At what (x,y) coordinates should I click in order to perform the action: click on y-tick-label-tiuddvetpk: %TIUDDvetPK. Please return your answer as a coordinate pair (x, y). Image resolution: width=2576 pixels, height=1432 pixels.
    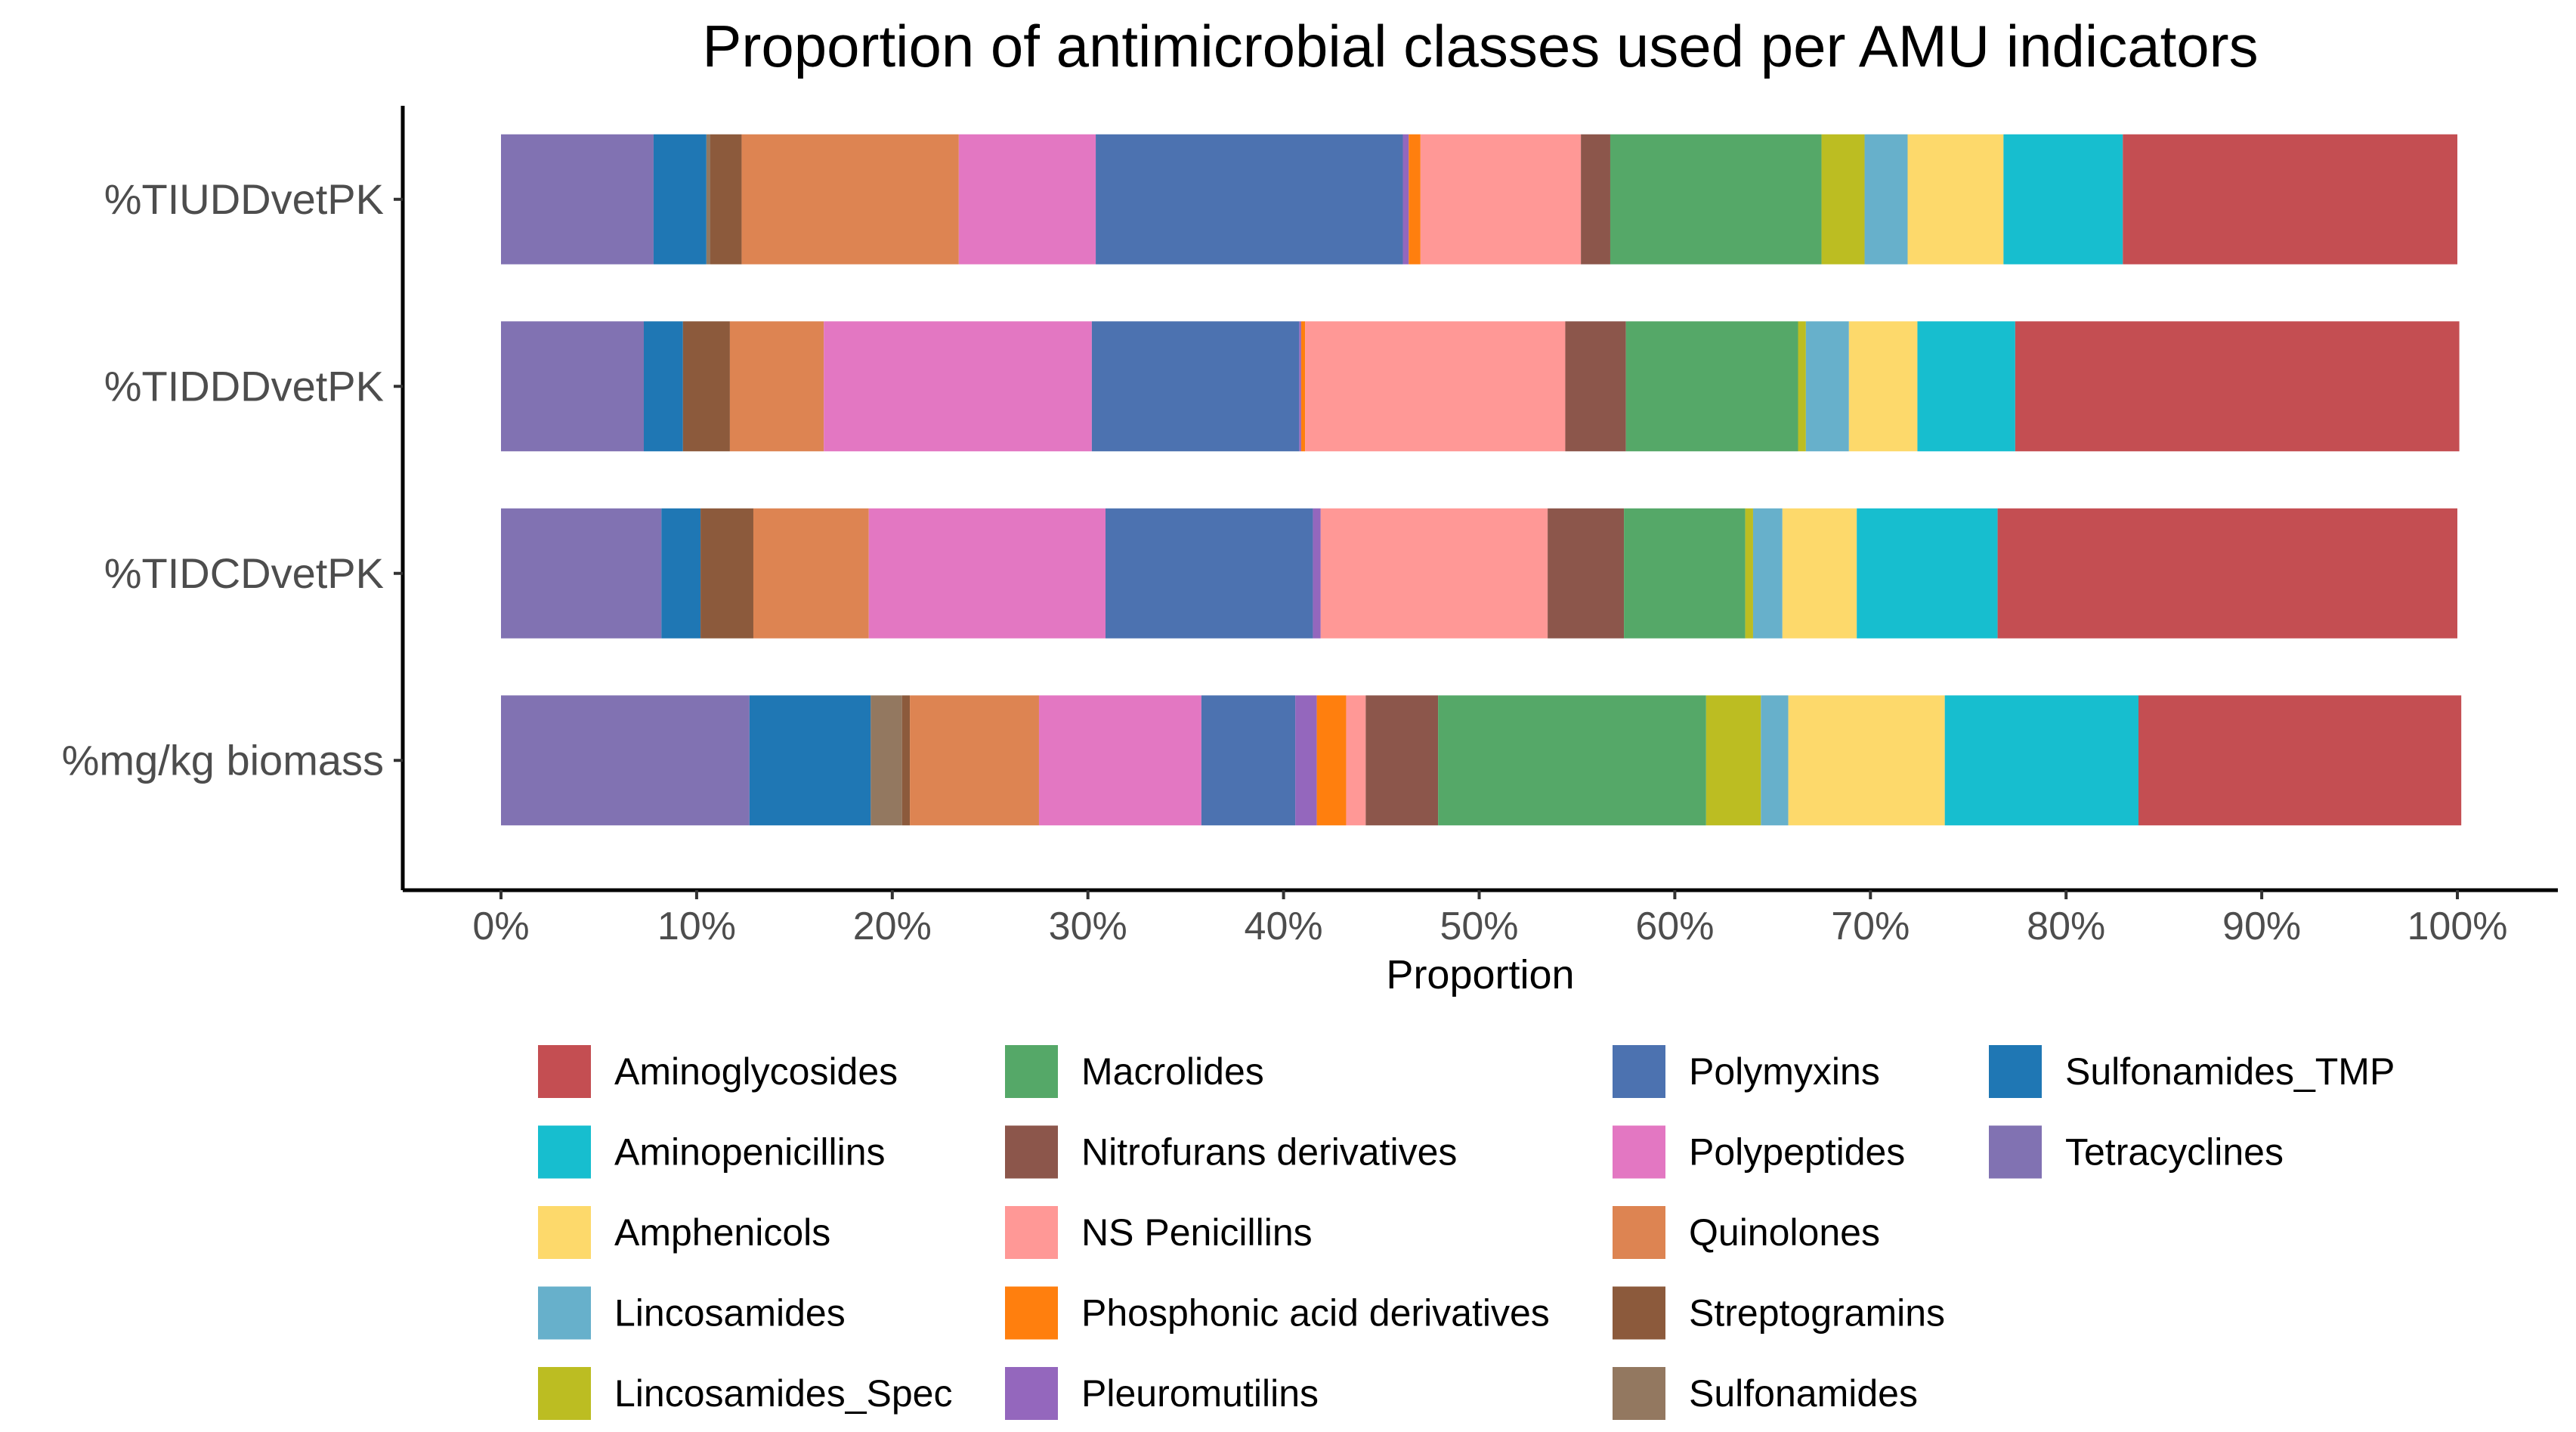
    Looking at the image, I should click on (244, 199).